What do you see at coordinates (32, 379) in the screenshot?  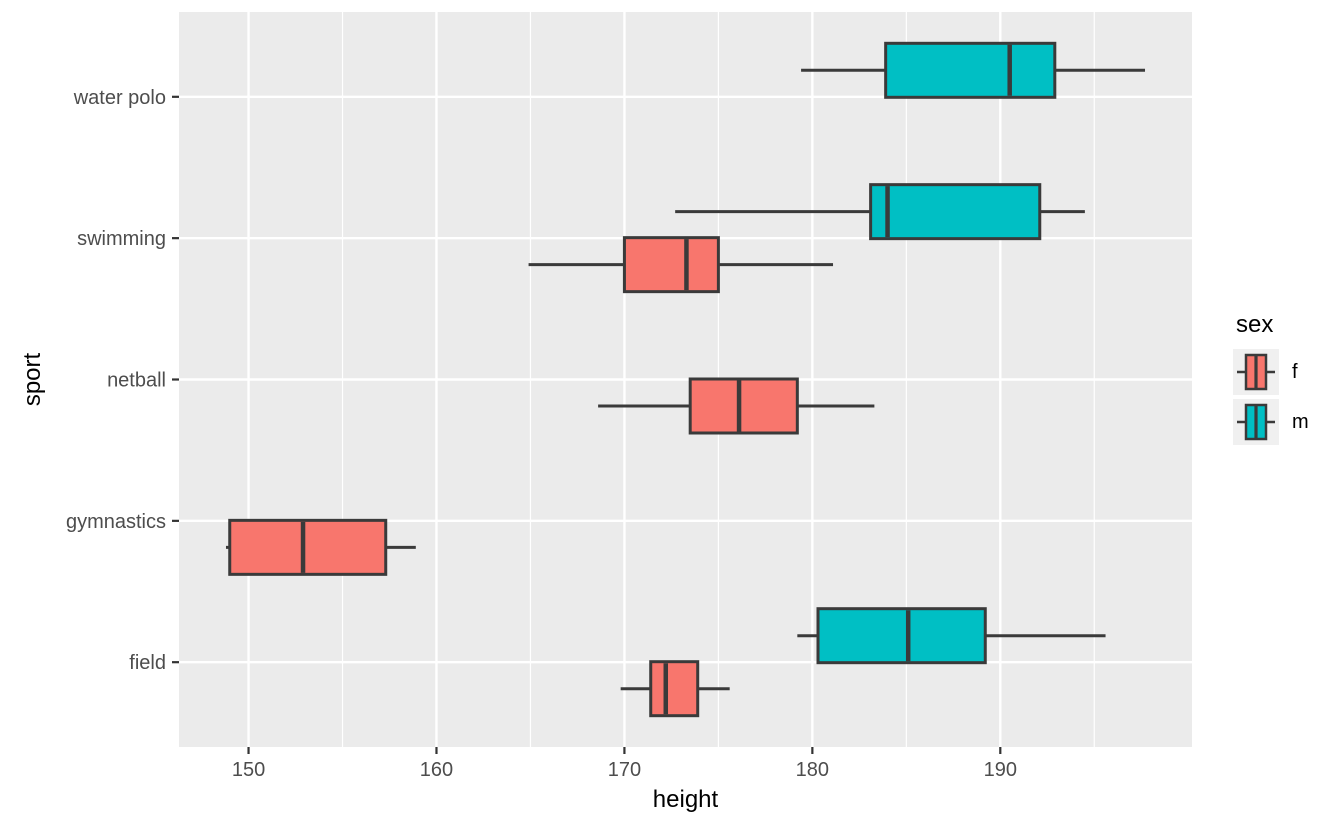 I see `y-axis-title: sport` at bounding box center [32, 379].